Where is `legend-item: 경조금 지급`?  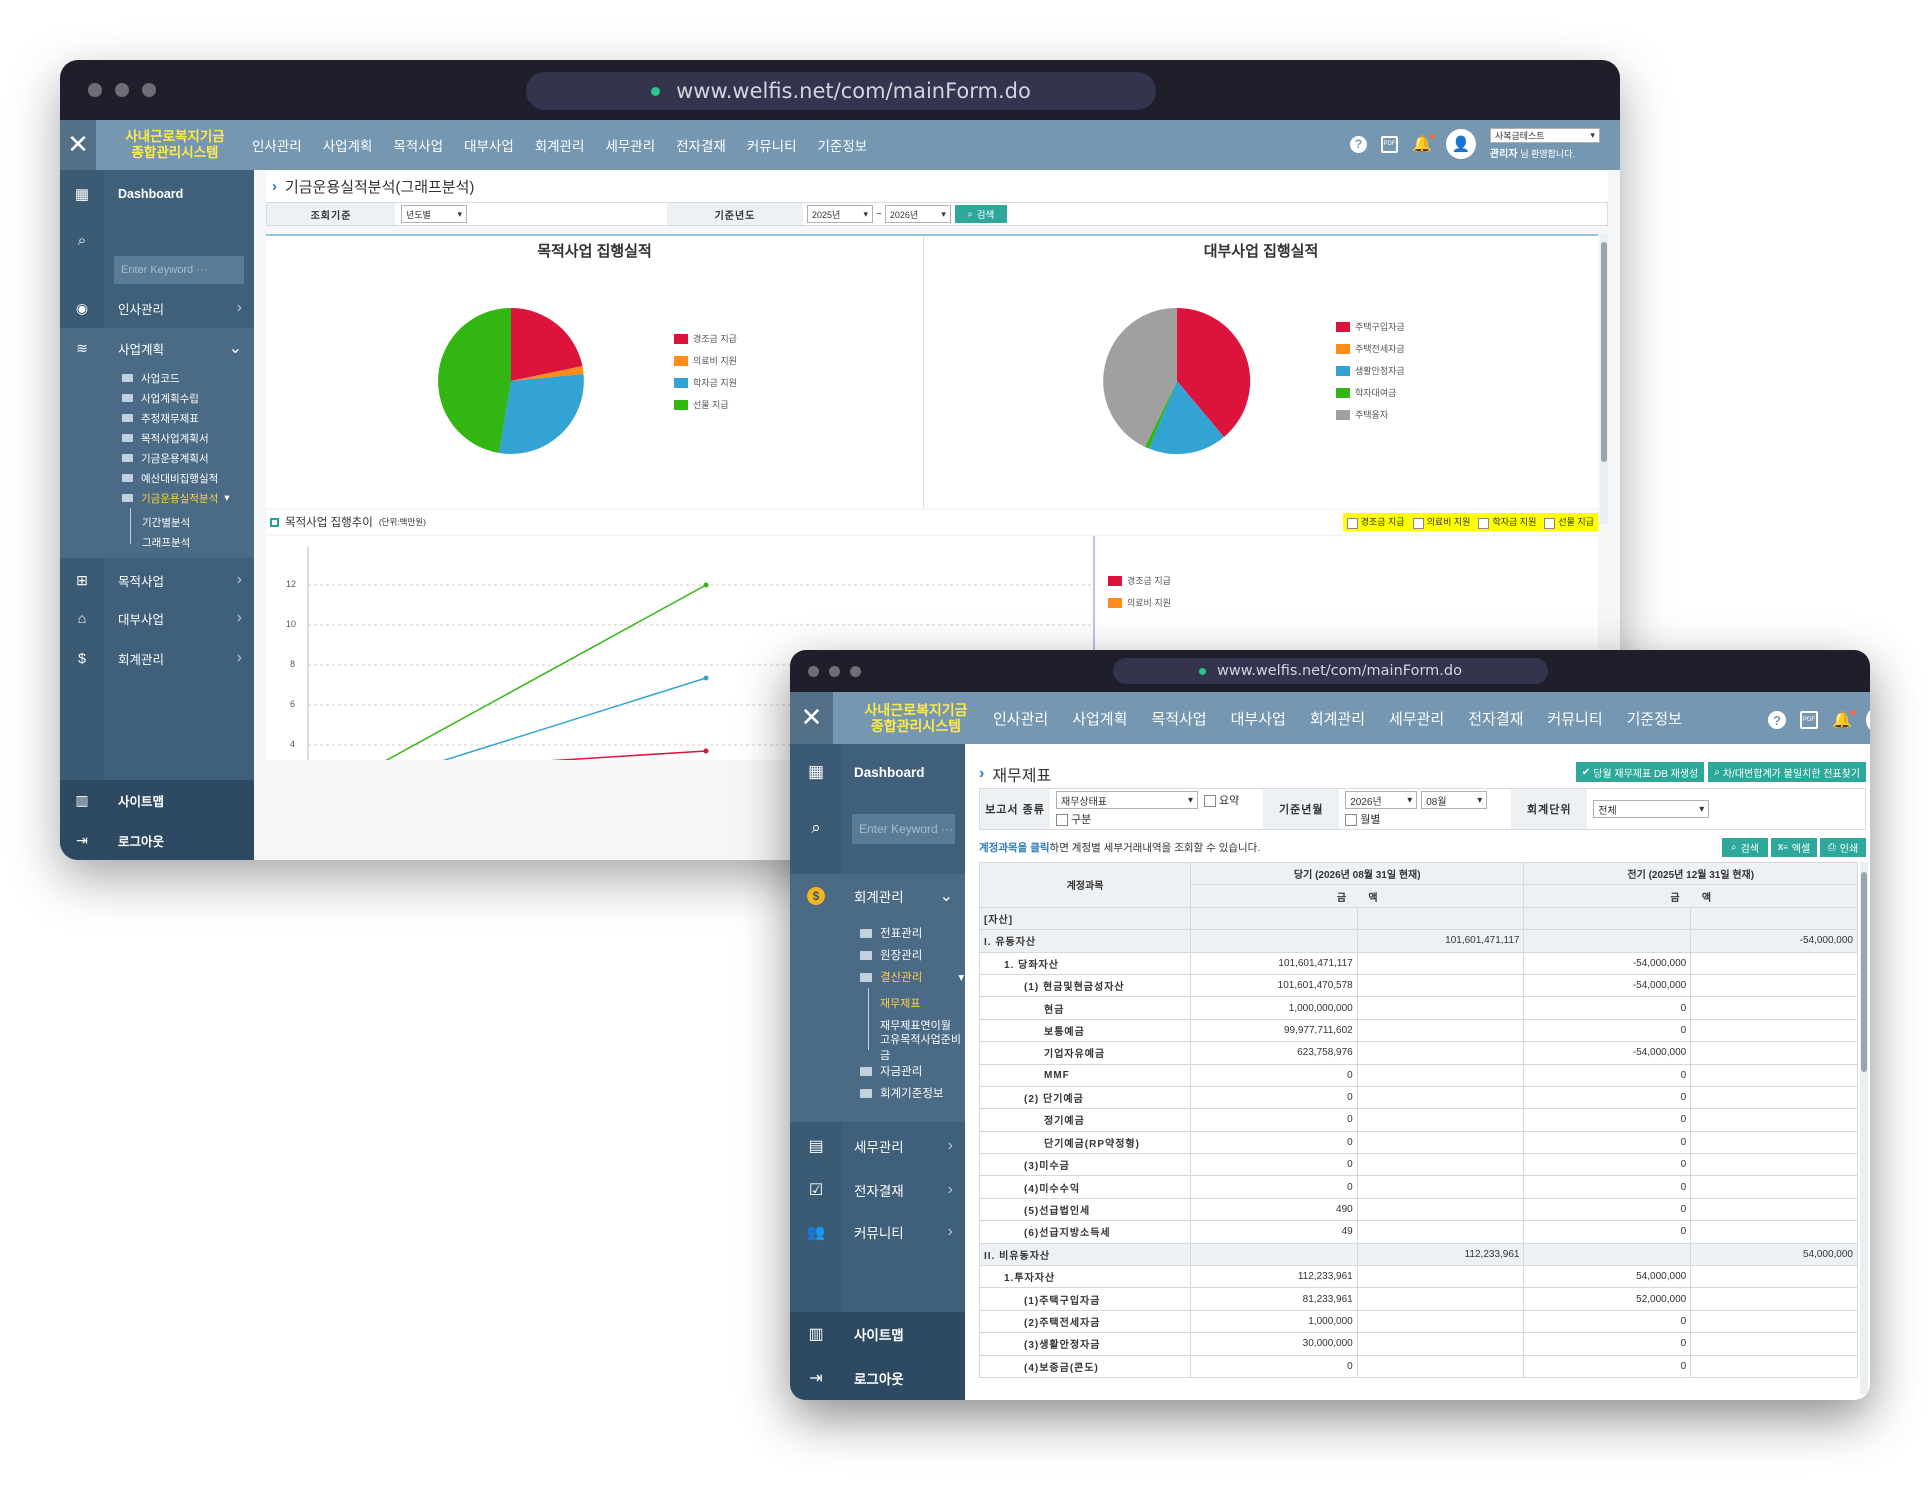 legend-item: 경조금 지급 is located at coordinates (705, 338).